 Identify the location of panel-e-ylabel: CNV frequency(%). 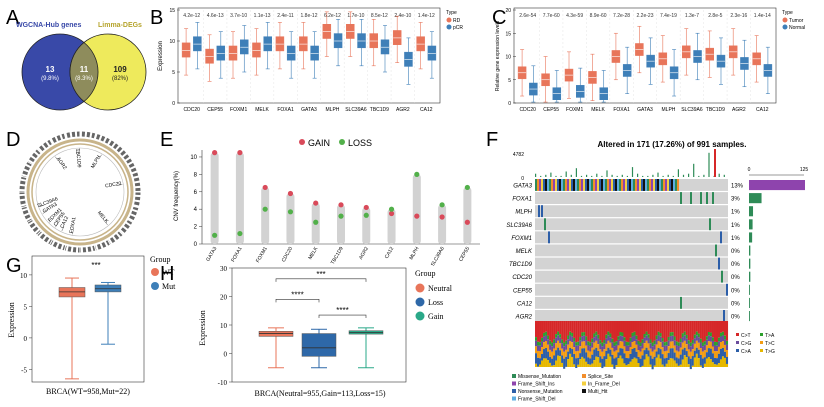
(177, 196).